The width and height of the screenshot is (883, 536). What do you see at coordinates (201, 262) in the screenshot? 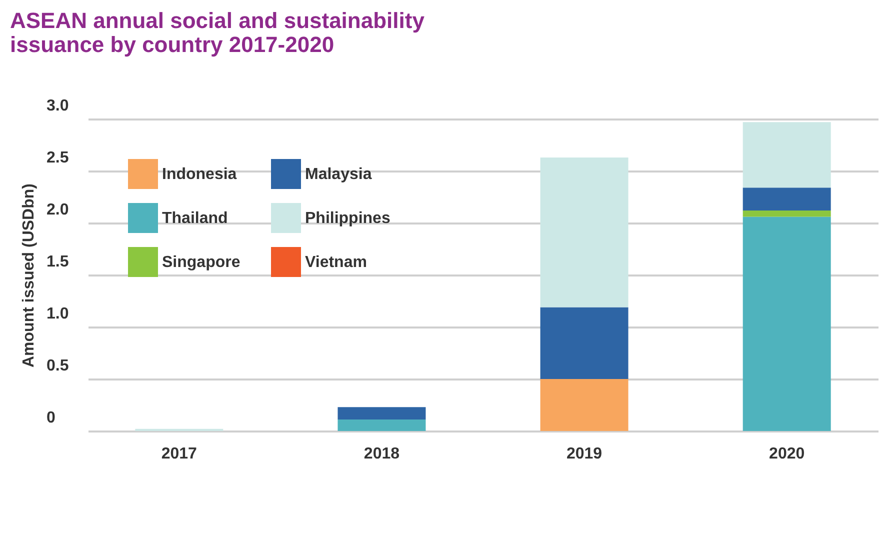
I see `legend-label: Singapore` at bounding box center [201, 262].